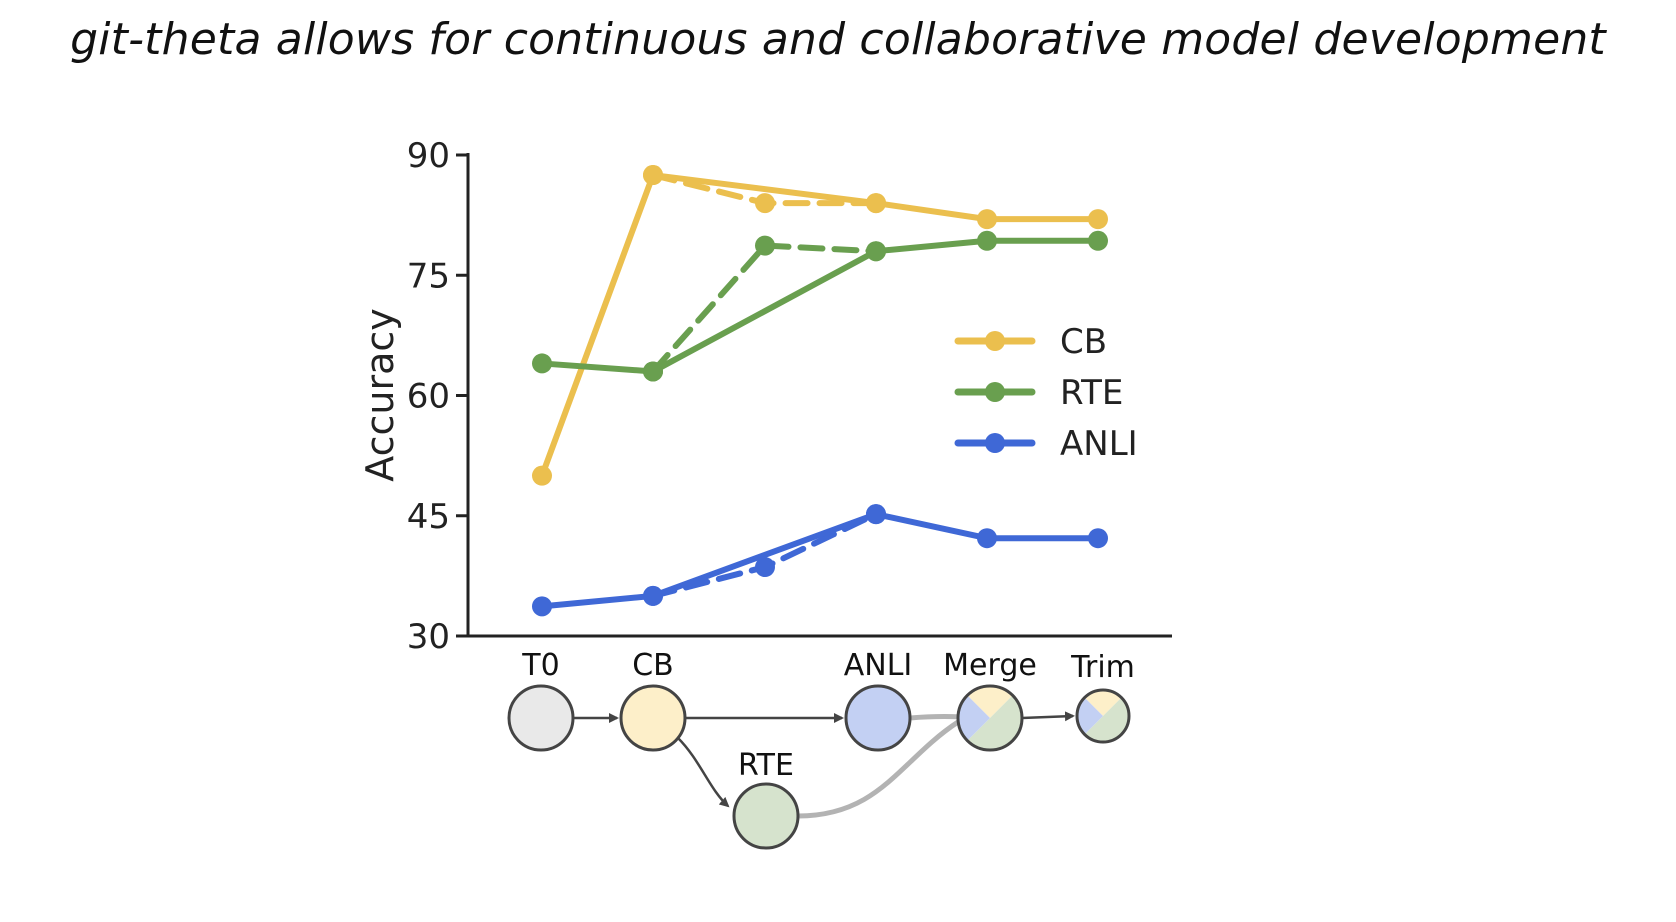 The height and width of the screenshot is (922, 1676). I want to click on node-merge: Merge, so click(990, 700).